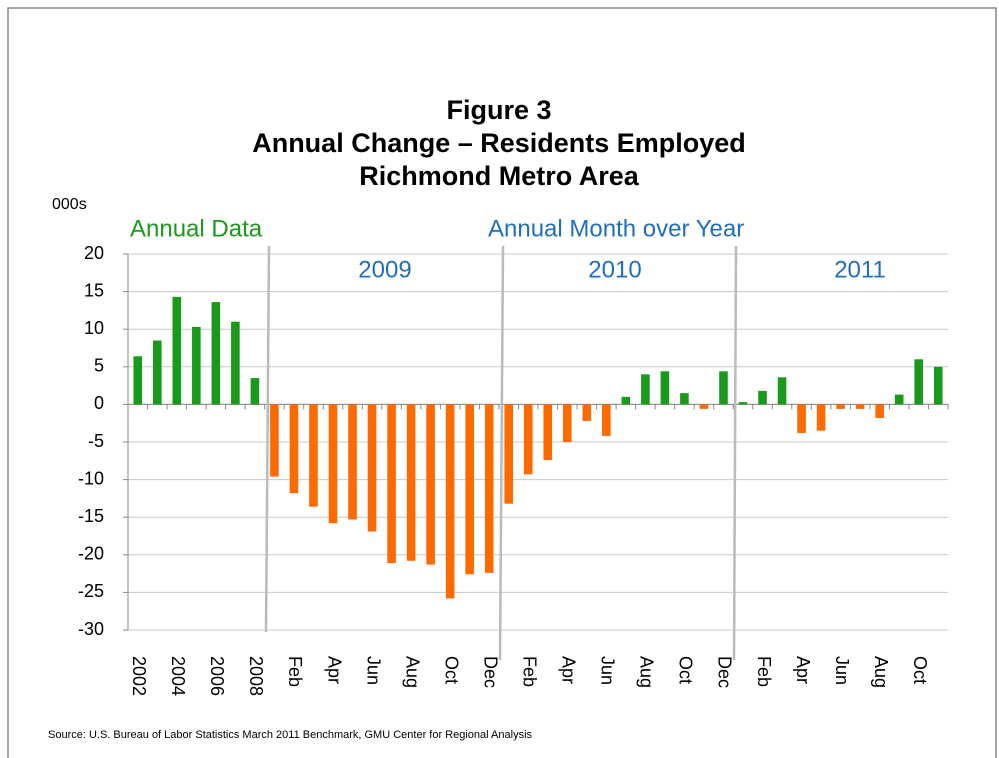 This screenshot has height=758, width=999. I want to click on annotation: 2011, so click(860, 269).